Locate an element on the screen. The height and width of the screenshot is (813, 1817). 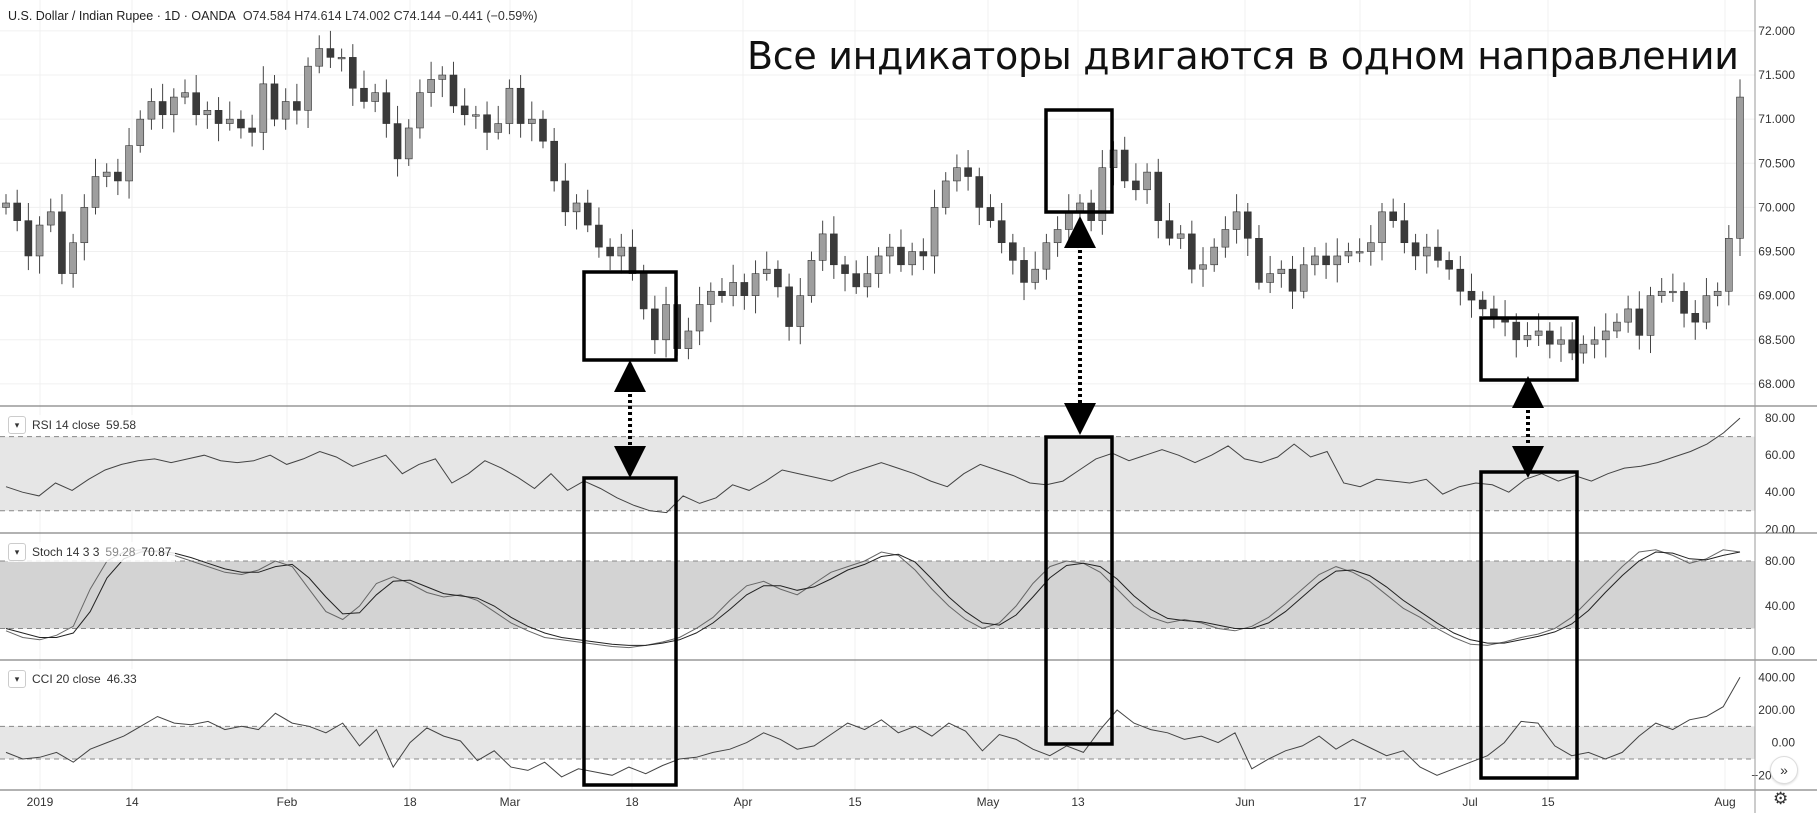
indicator-tick-label: 40.00 is located at coordinates (1780, 606).